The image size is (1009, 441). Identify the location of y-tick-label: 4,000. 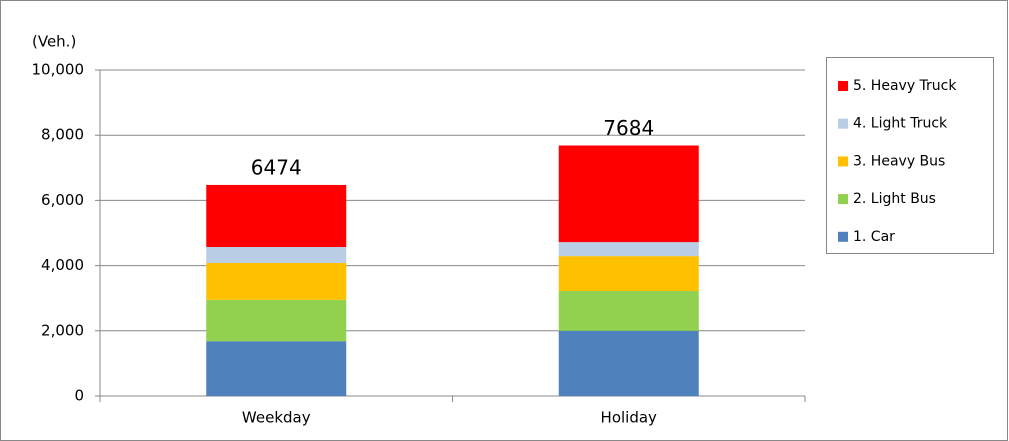
(62, 265).